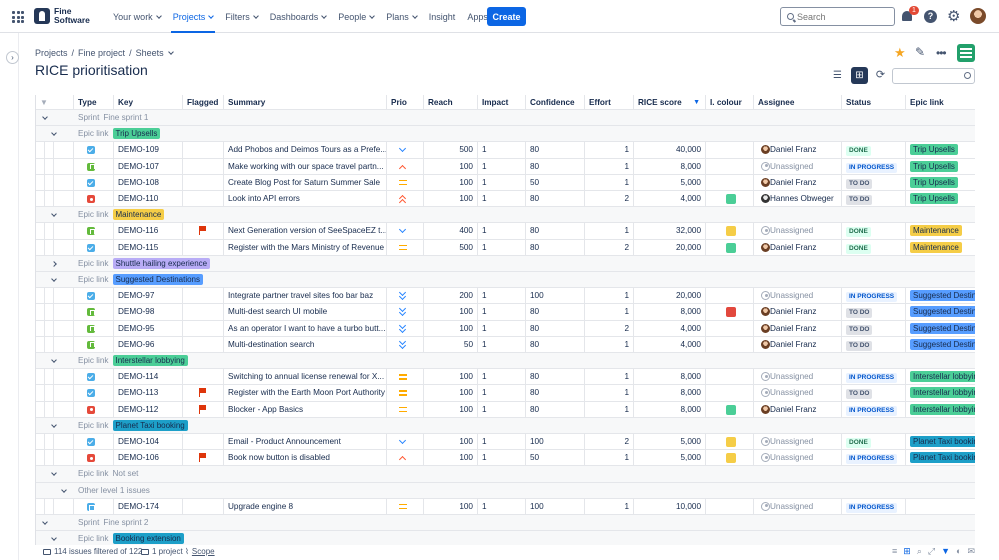  I want to click on summary-cell: Book now button is disabled, so click(305, 458).